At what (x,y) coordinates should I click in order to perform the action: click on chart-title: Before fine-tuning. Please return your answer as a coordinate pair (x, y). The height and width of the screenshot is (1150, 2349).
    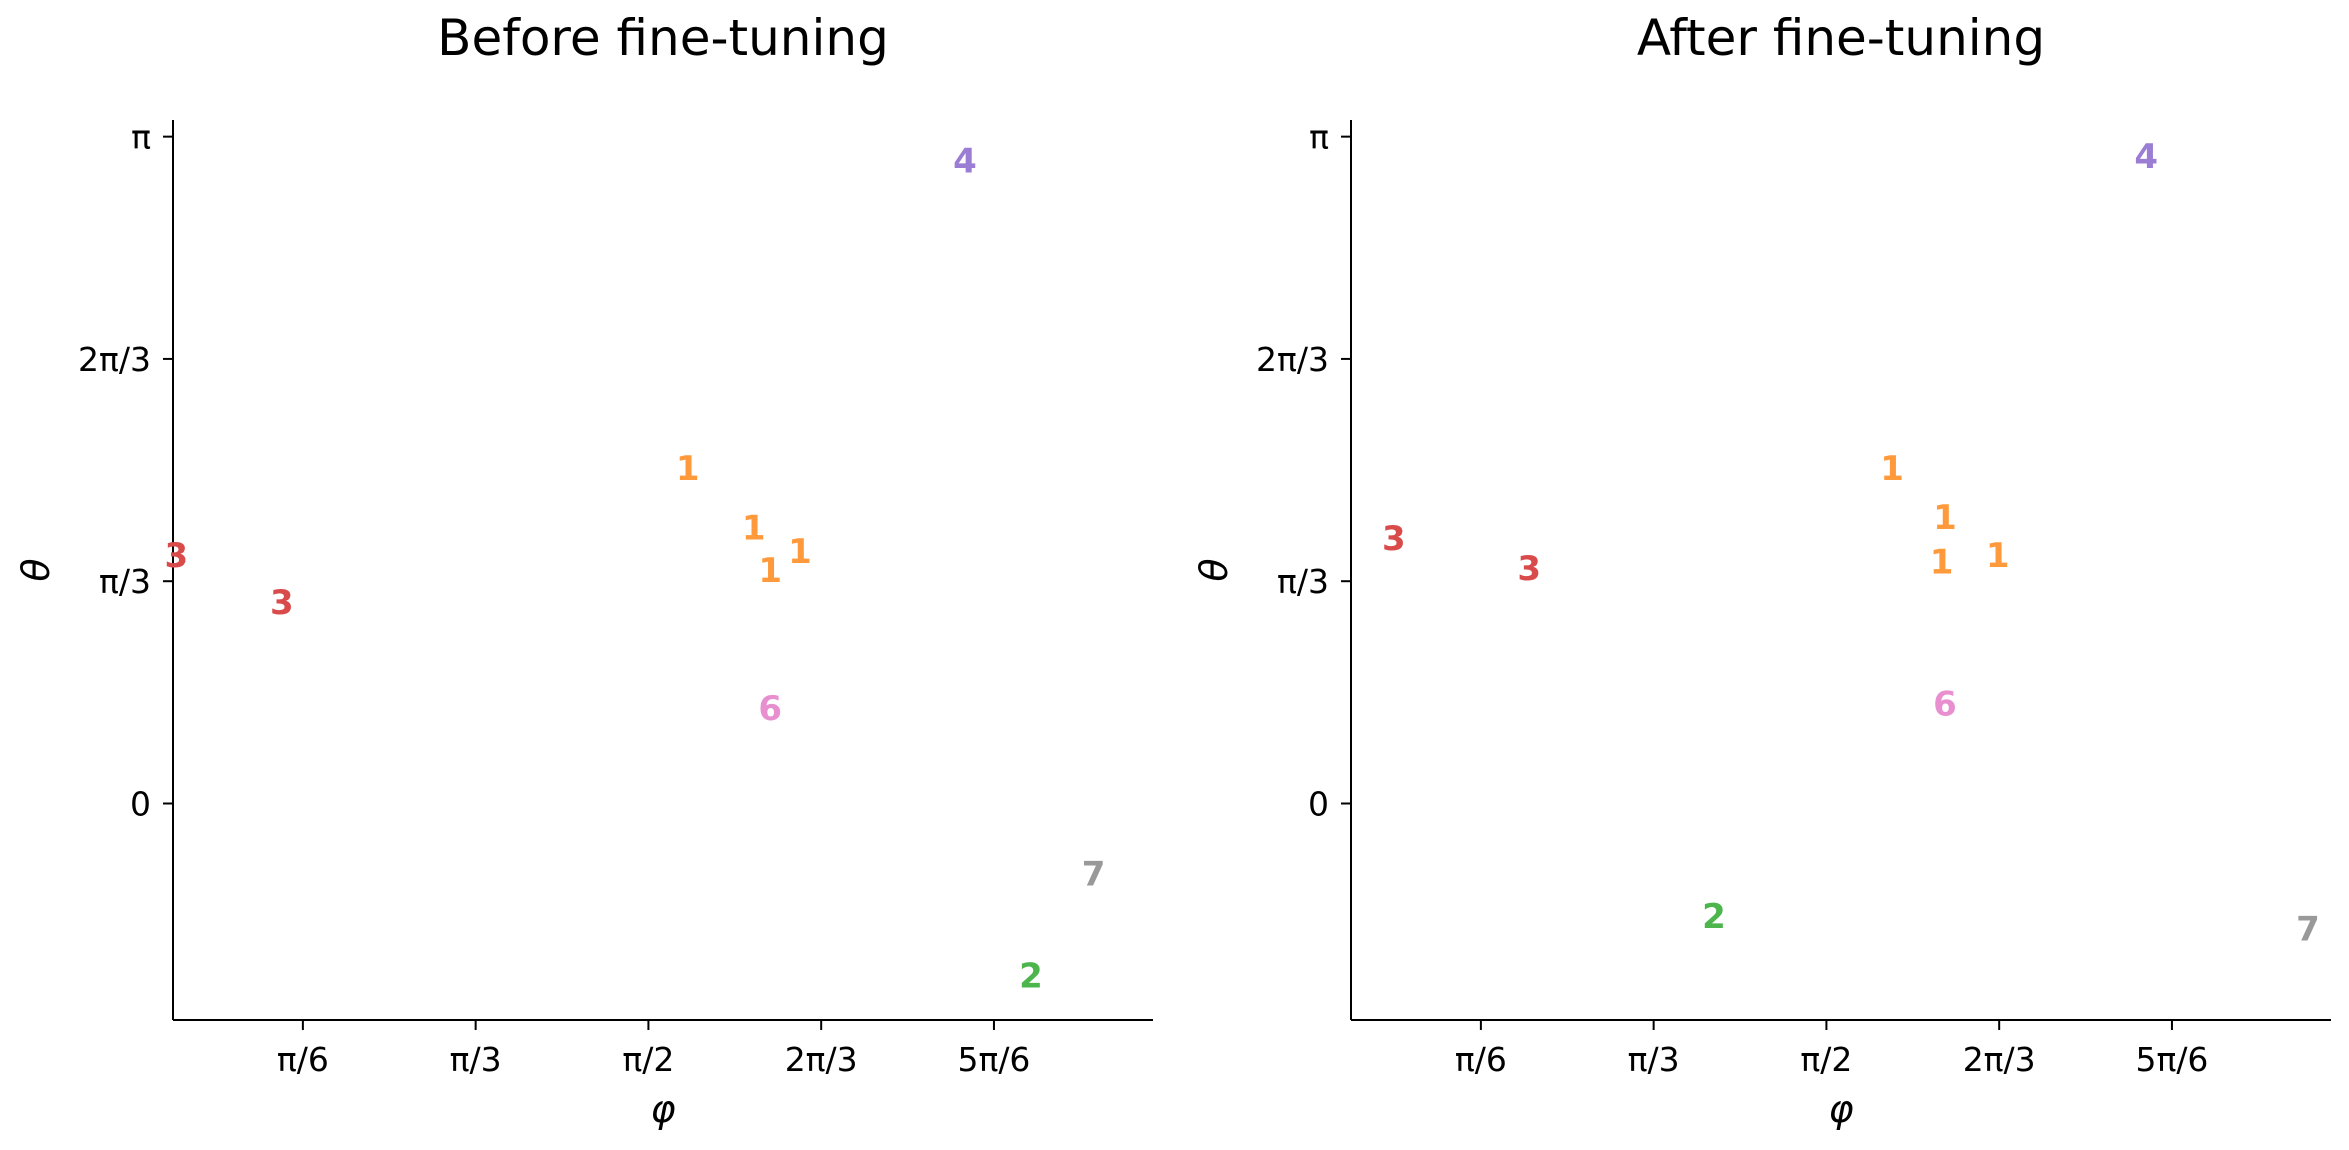
    Looking at the image, I should click on (663, 38).